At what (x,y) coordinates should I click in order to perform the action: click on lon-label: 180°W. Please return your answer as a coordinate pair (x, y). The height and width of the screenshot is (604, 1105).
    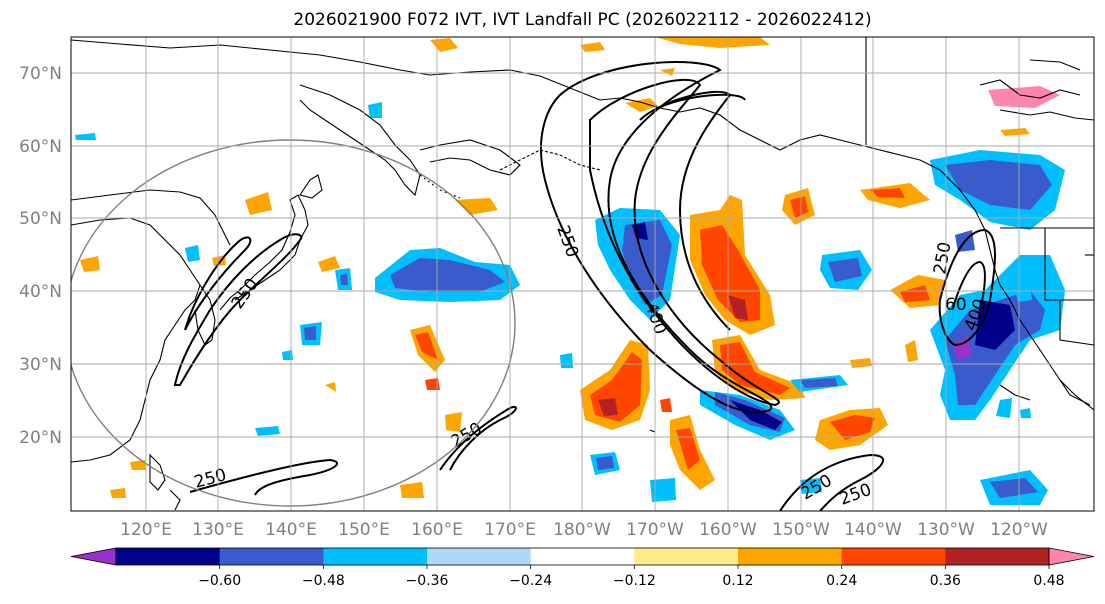
    Looking at the image, I should click on (582, 530).